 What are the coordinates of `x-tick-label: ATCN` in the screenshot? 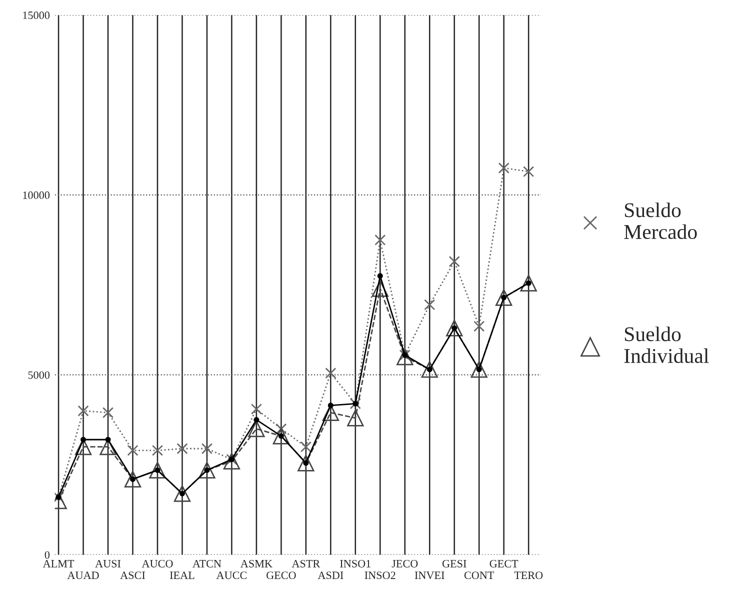 It's located at (207, 564).